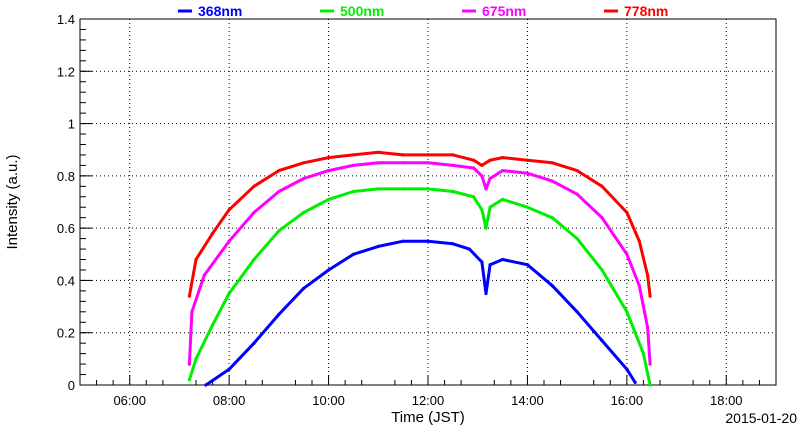  Describe the element at coordinates (428, 417) in the screenshot. I see `x-axis-title: Time (JST)` at that location.